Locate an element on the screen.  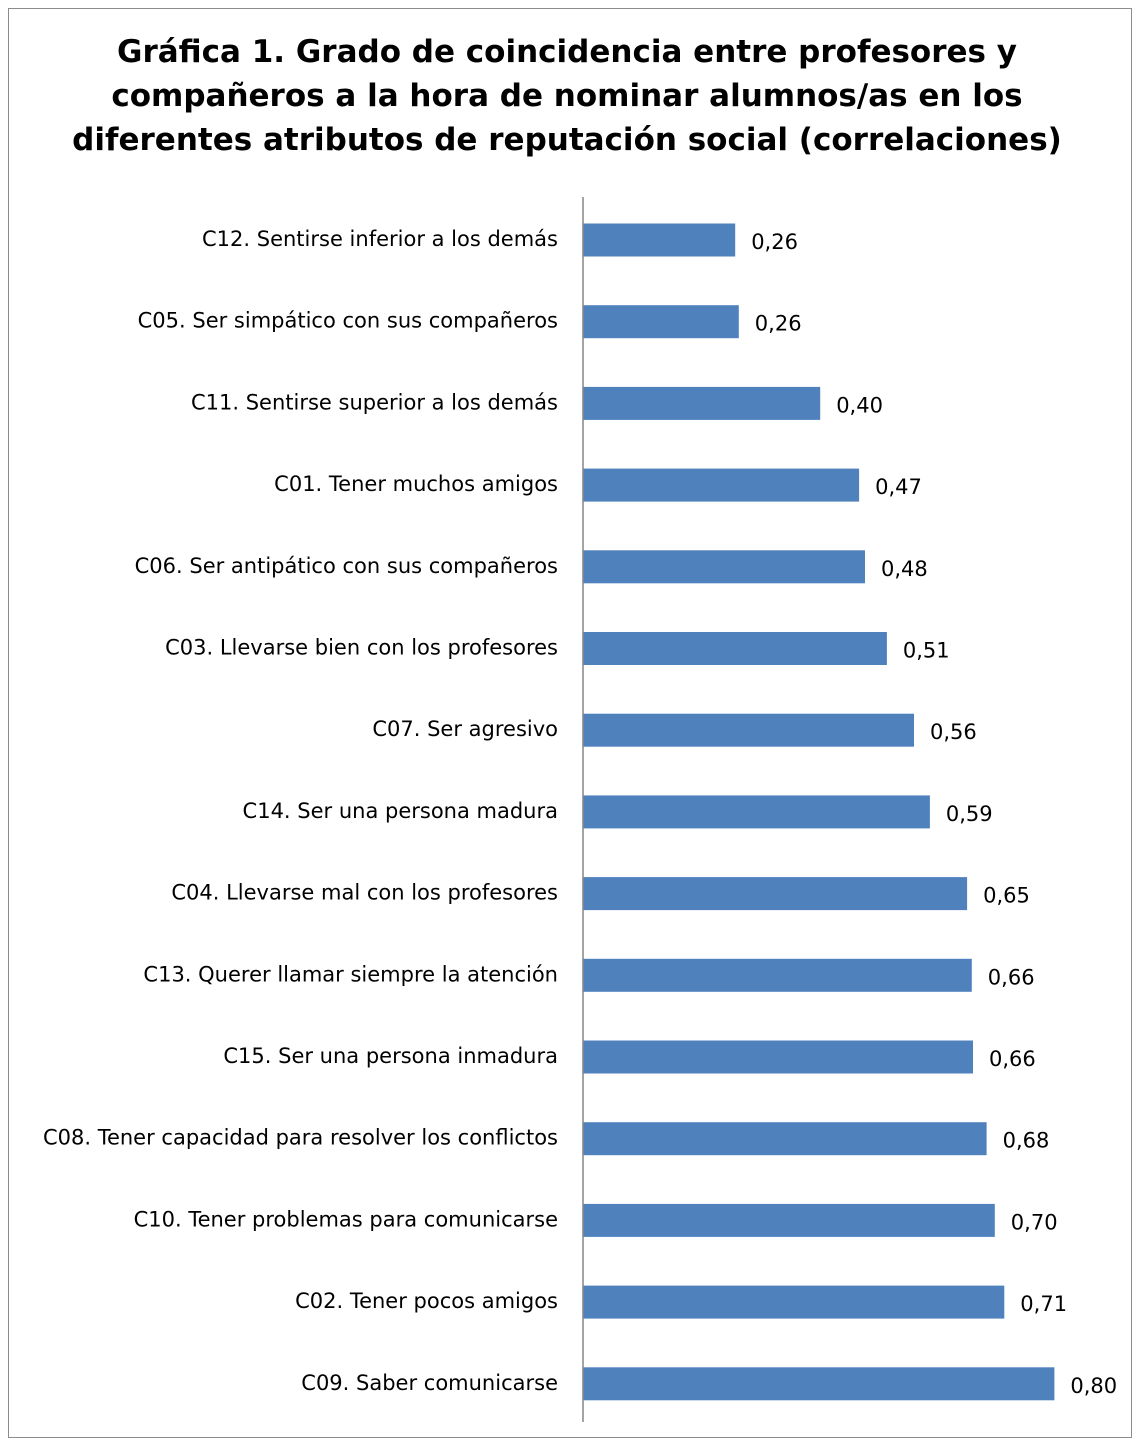
category-label: C05. Ser simpático con sus compañeros is located at coordinates (348, 321).